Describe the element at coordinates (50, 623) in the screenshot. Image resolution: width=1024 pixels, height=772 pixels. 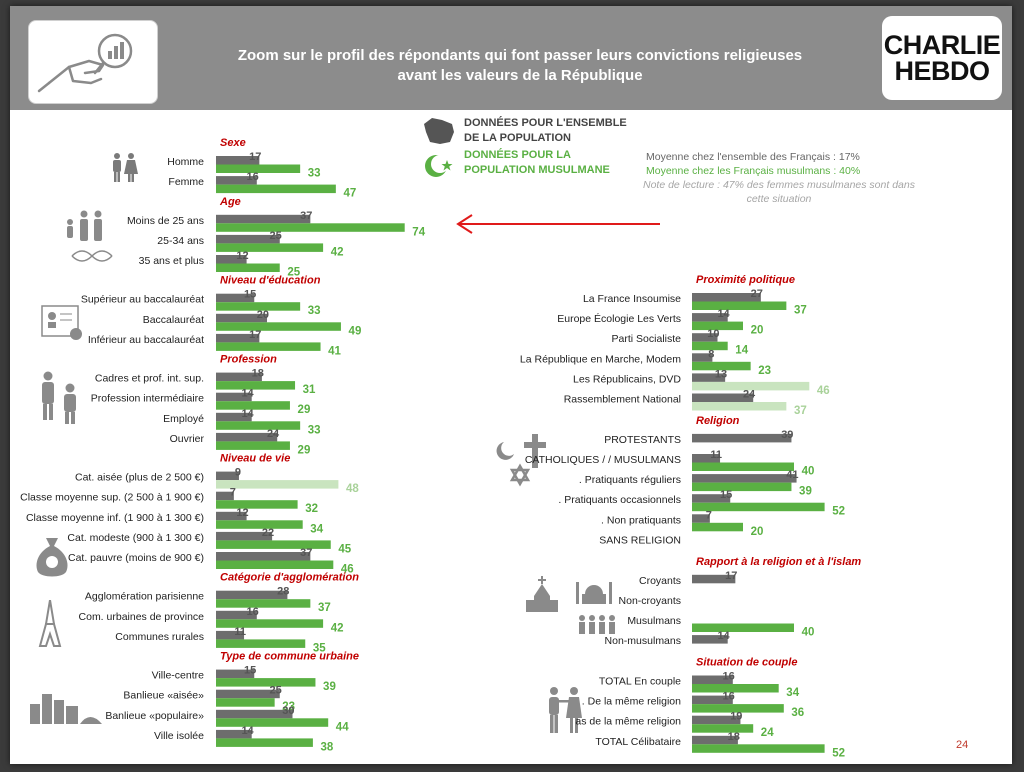
I see `eiffel-tower-icon` at that location.